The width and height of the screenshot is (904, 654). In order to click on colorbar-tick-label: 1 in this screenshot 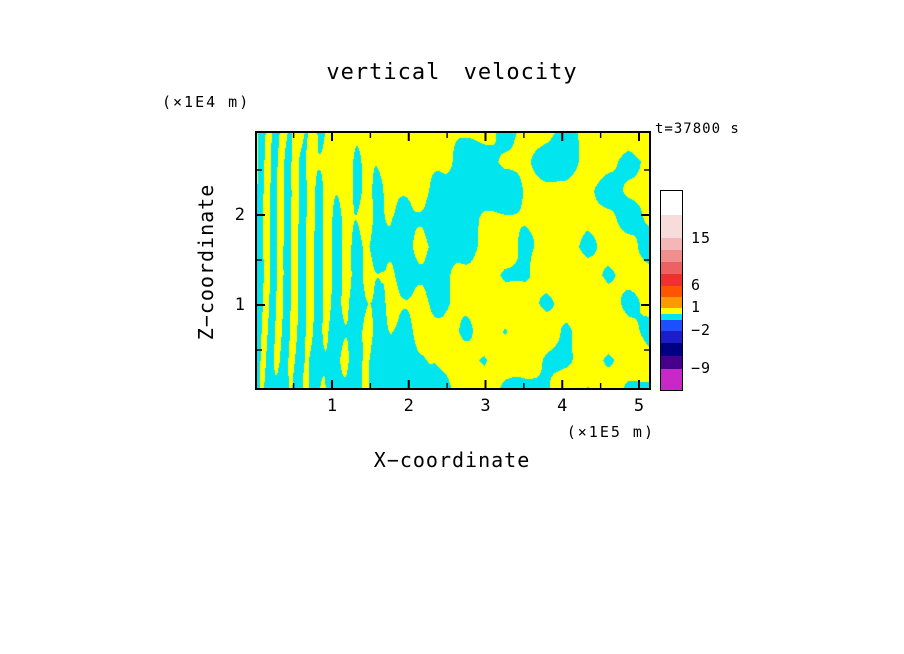, I will do `click(696, 307)`.